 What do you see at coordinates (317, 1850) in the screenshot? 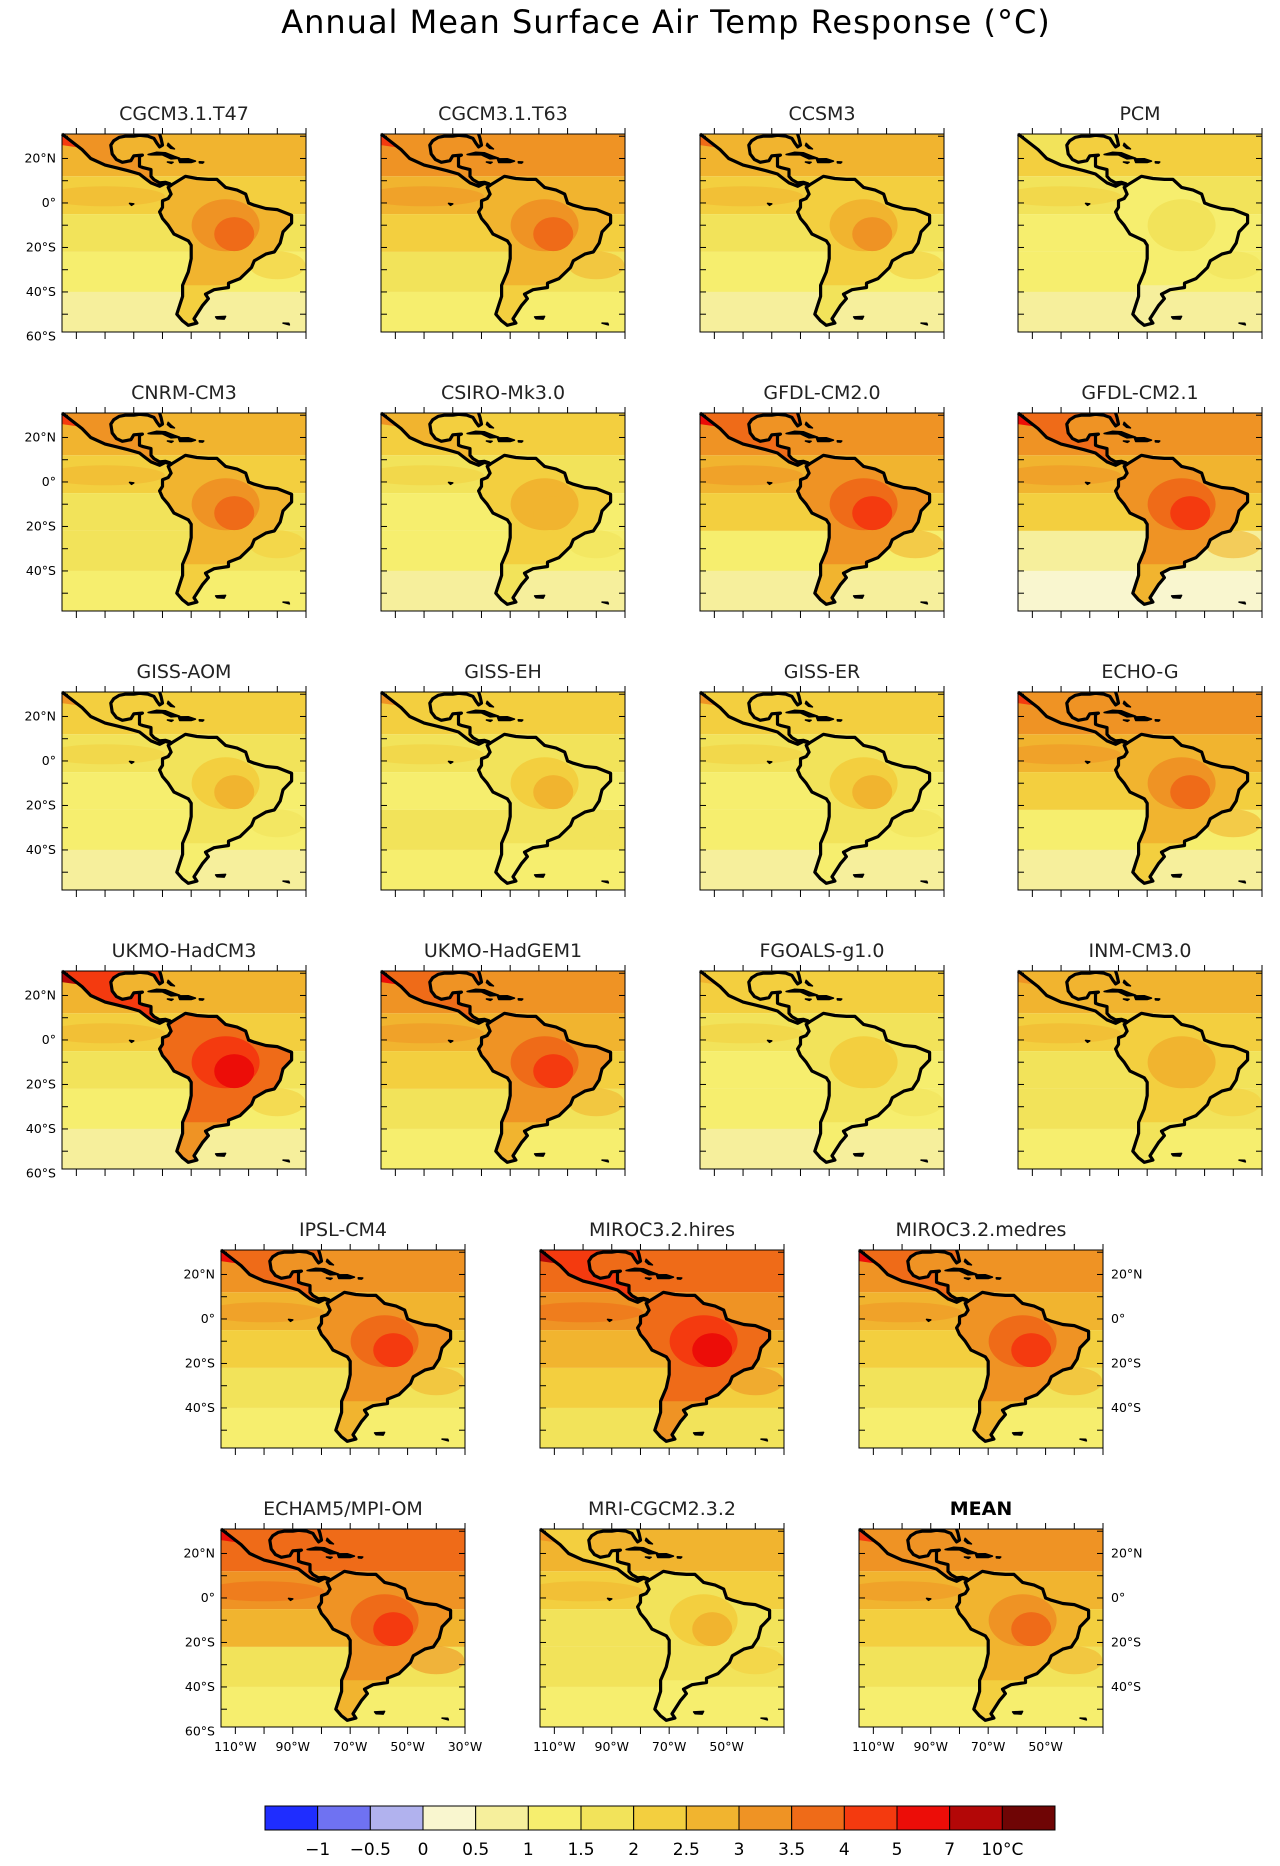
I see `colorbar-label: −1` at bounding box center [317, 1850].